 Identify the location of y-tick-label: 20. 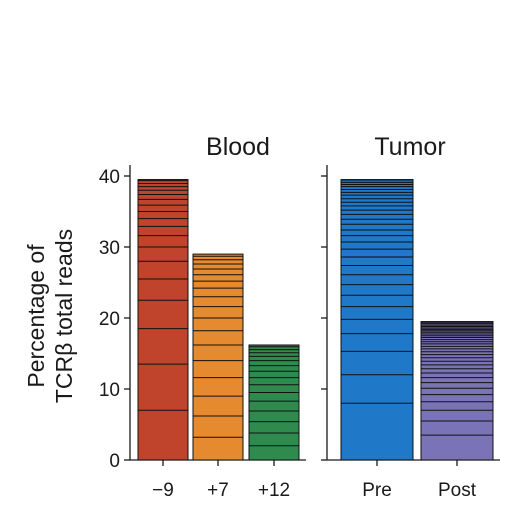
(109, 319).